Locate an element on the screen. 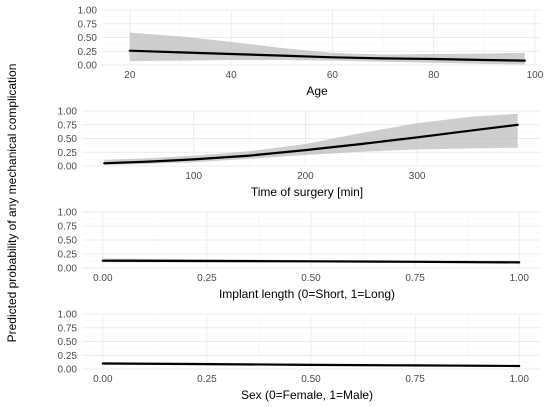 Image resolution: width=550 pixels, height=407 pixels. x-tick-label: 200 is located at coordinates (305, 176).